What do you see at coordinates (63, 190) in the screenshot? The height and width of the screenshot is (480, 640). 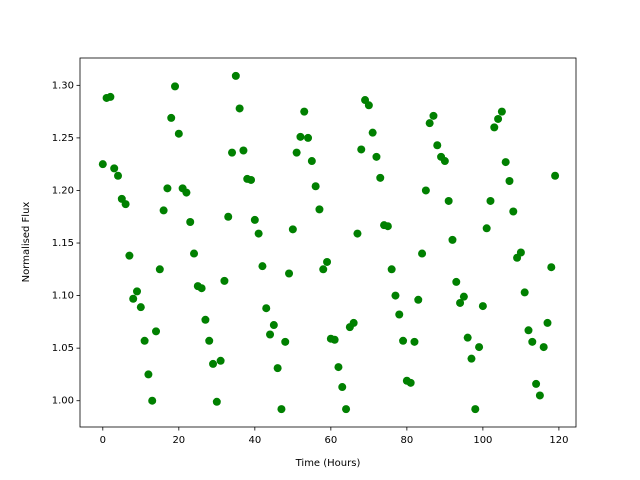 I see `y-tick-label: 1.20` at bounding box center [63, 190].